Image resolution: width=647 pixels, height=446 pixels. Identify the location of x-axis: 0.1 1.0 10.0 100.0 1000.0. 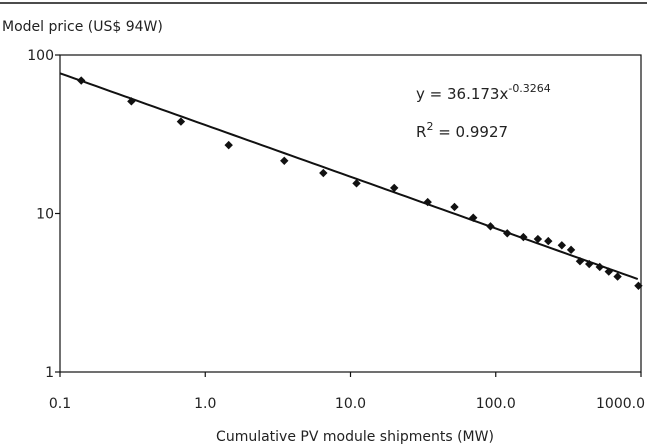
(347, 392).